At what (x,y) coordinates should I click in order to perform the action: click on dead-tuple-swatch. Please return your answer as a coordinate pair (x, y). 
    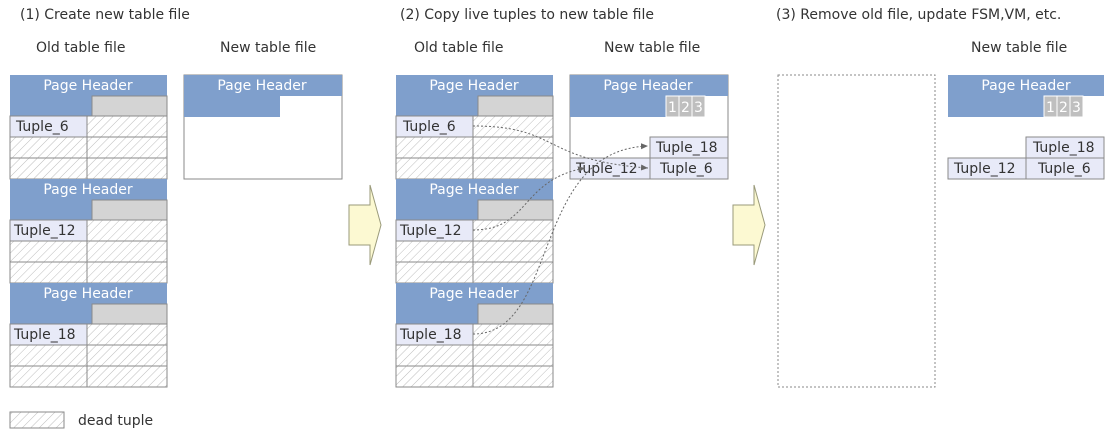
    Looking at the image, I should click on (37, 420).